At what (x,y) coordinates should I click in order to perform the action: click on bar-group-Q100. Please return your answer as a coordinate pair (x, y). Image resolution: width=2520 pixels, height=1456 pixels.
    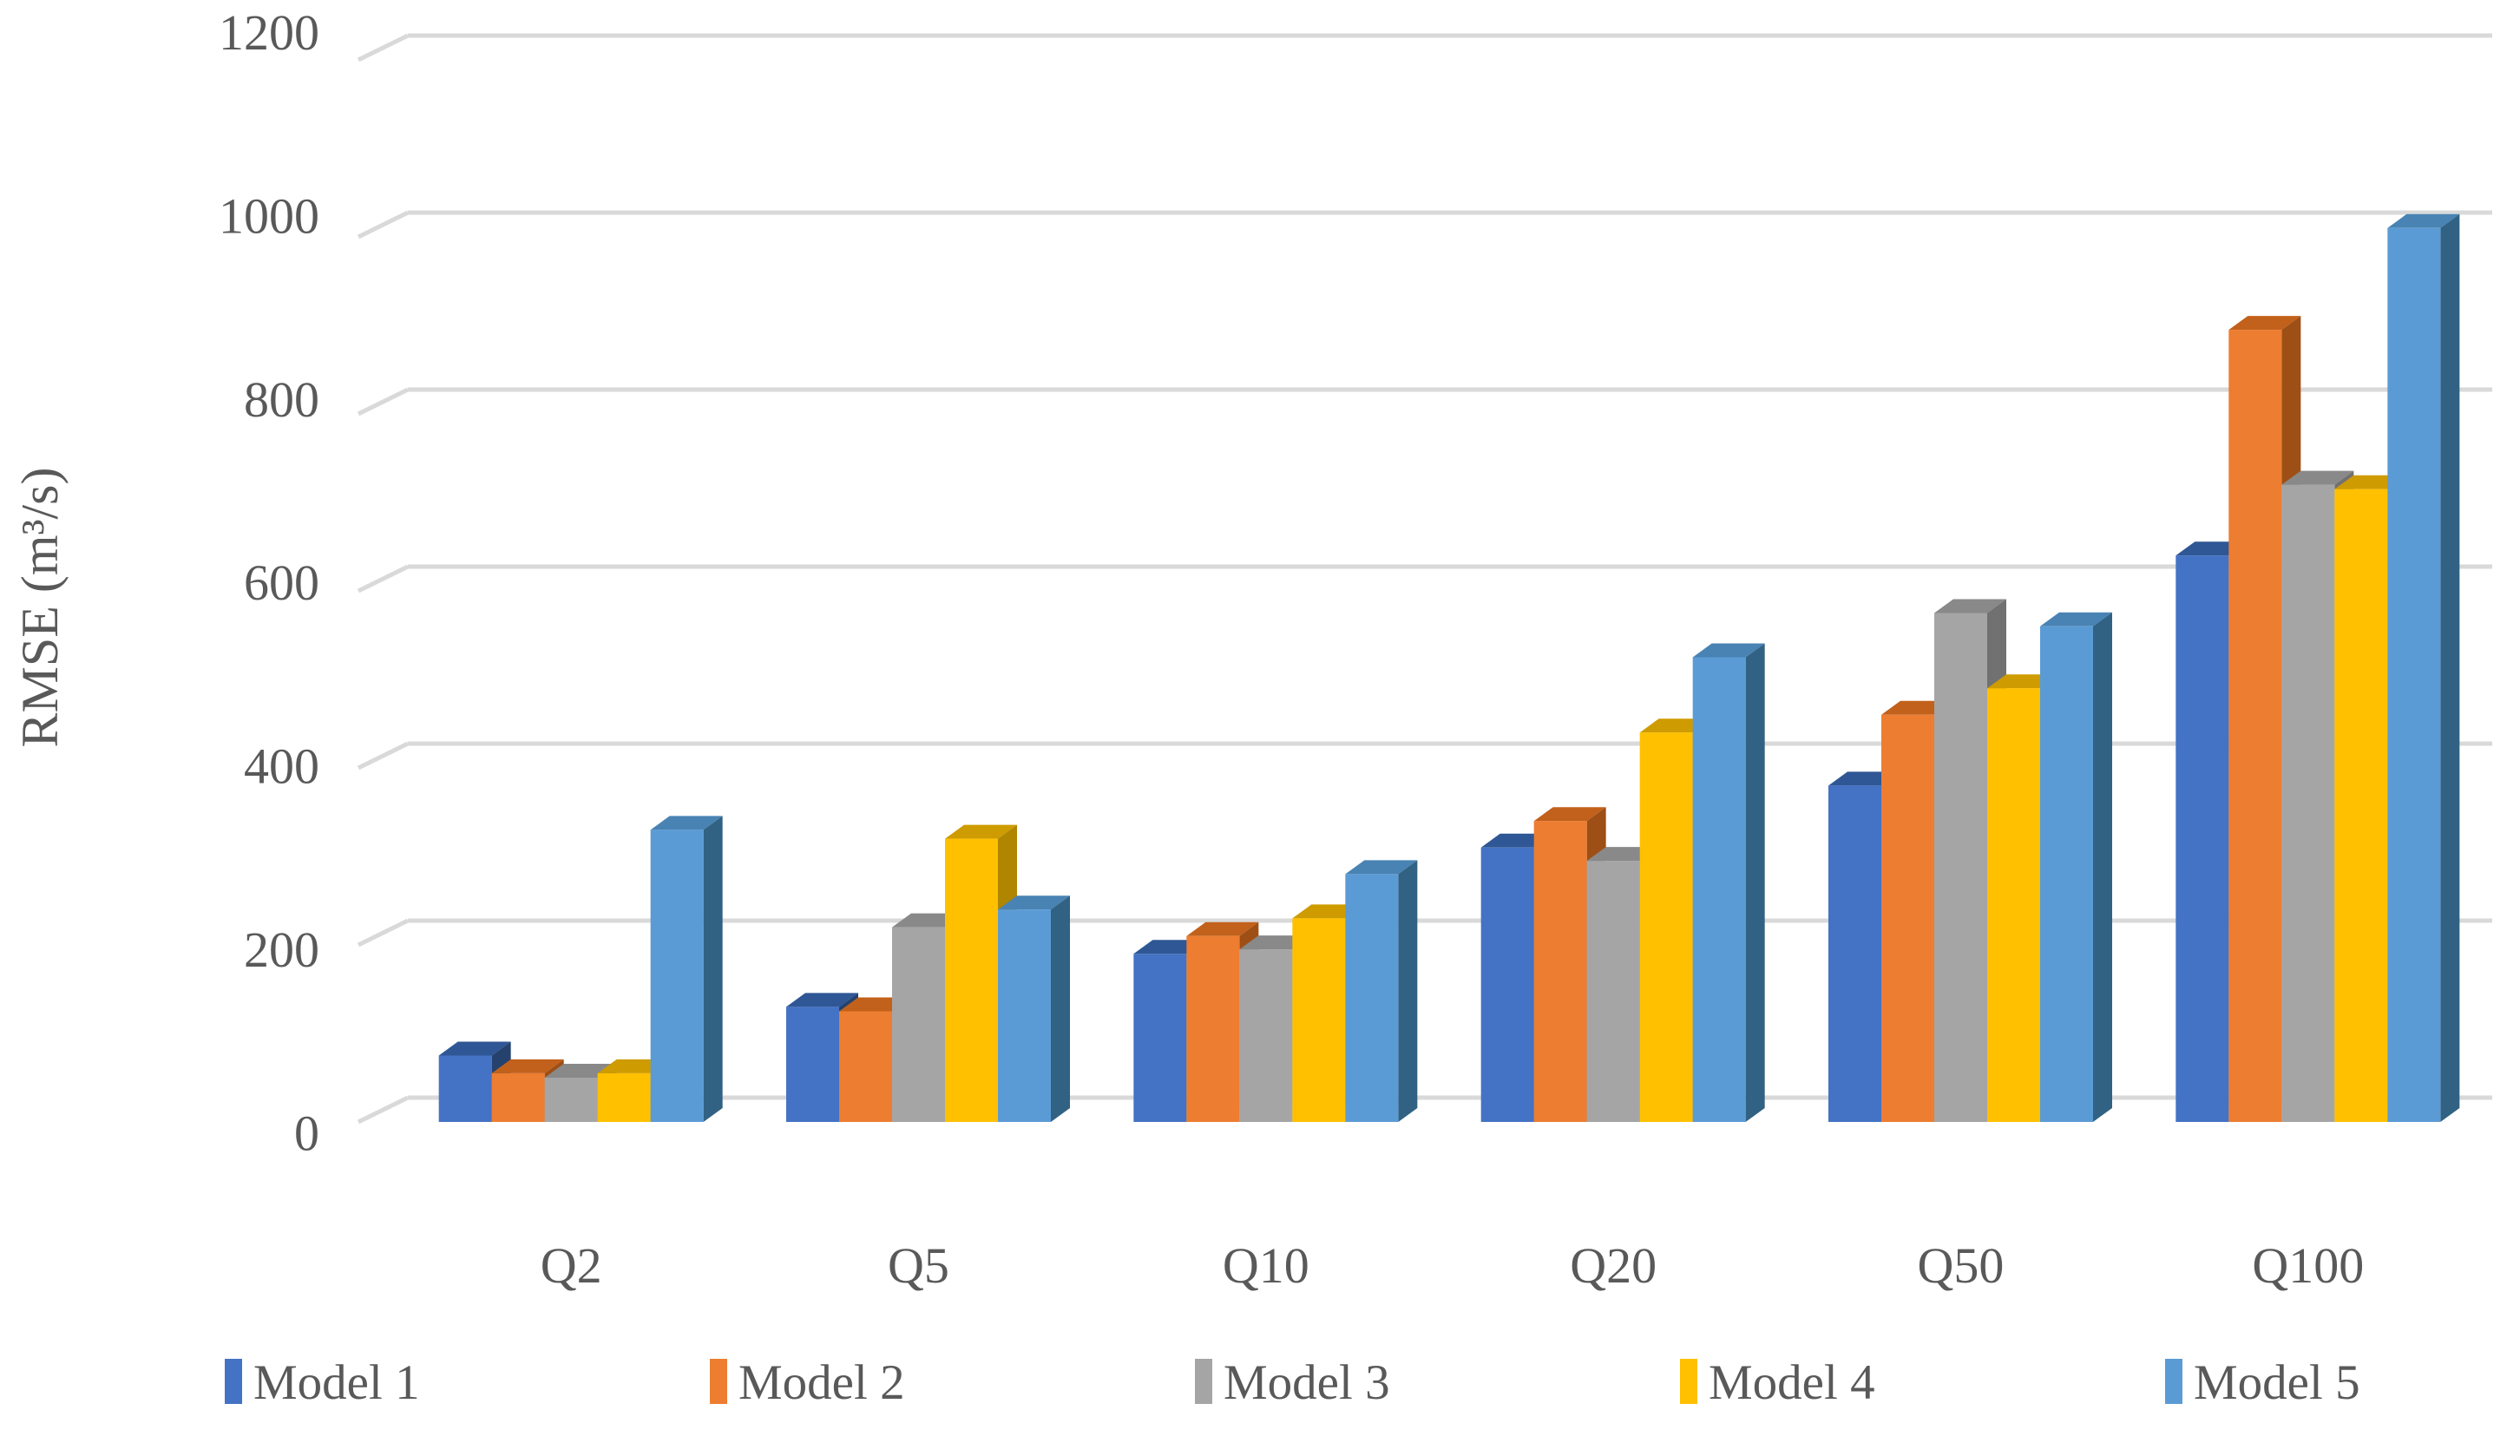
    Looking at the image, I should click on (2317, 668).